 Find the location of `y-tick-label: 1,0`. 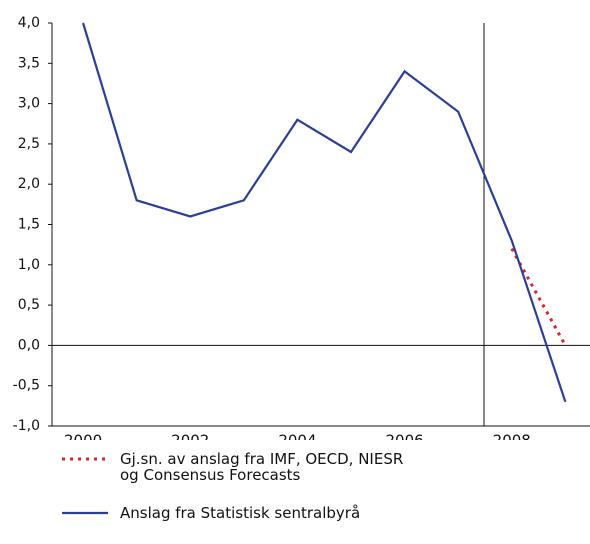

y-tick-label: 1,0 is located at coordinates (29, 265).